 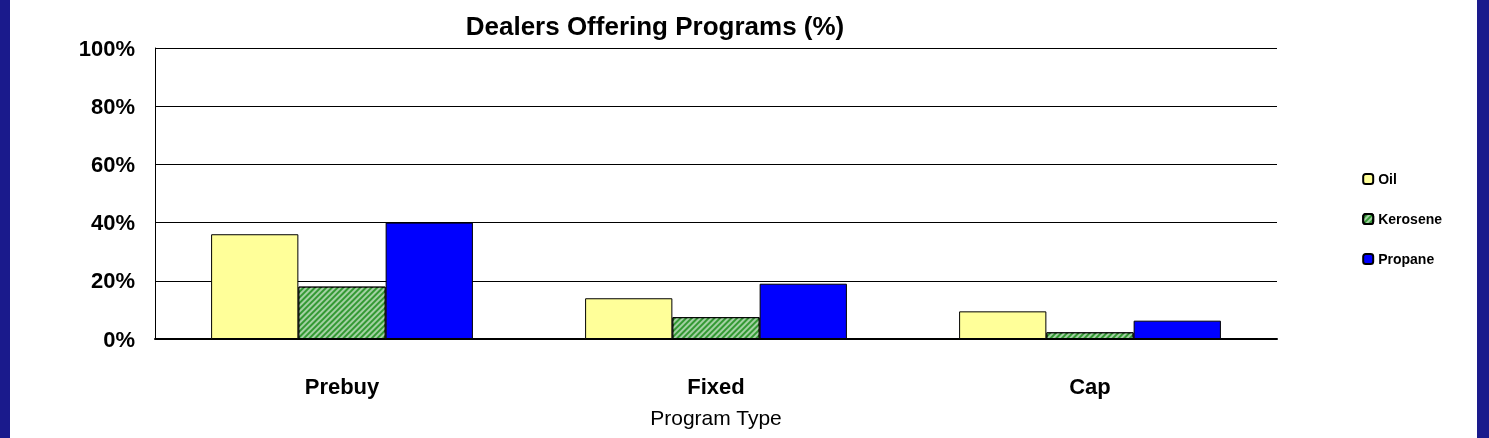 I want to click on y-tick-label: 0%, so click(x=119, y=339).